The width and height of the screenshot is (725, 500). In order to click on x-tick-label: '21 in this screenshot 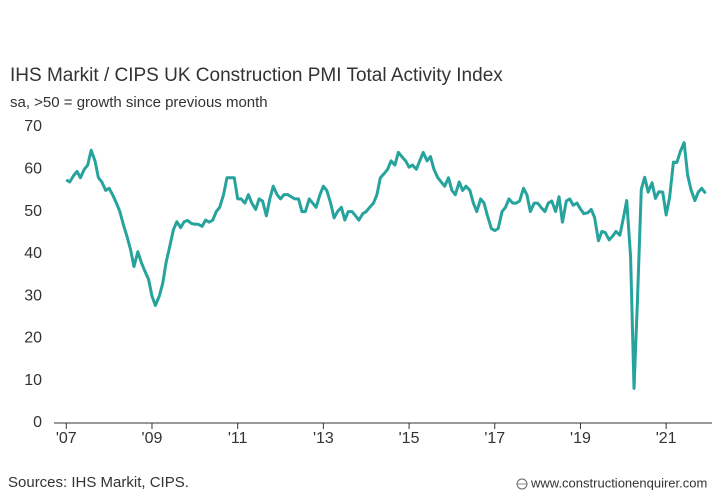, I will do `click(666, 438)`.